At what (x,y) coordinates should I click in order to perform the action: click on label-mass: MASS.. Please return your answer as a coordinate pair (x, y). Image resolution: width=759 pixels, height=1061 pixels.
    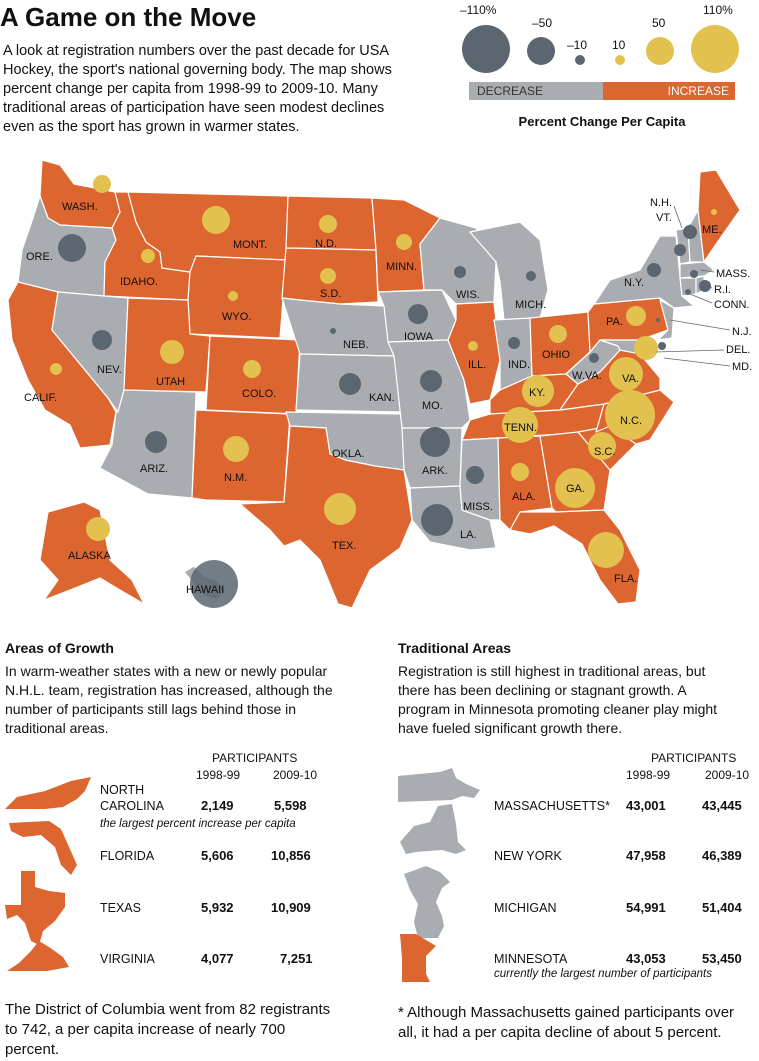
    Looking at the image, I should click on (733, 274).